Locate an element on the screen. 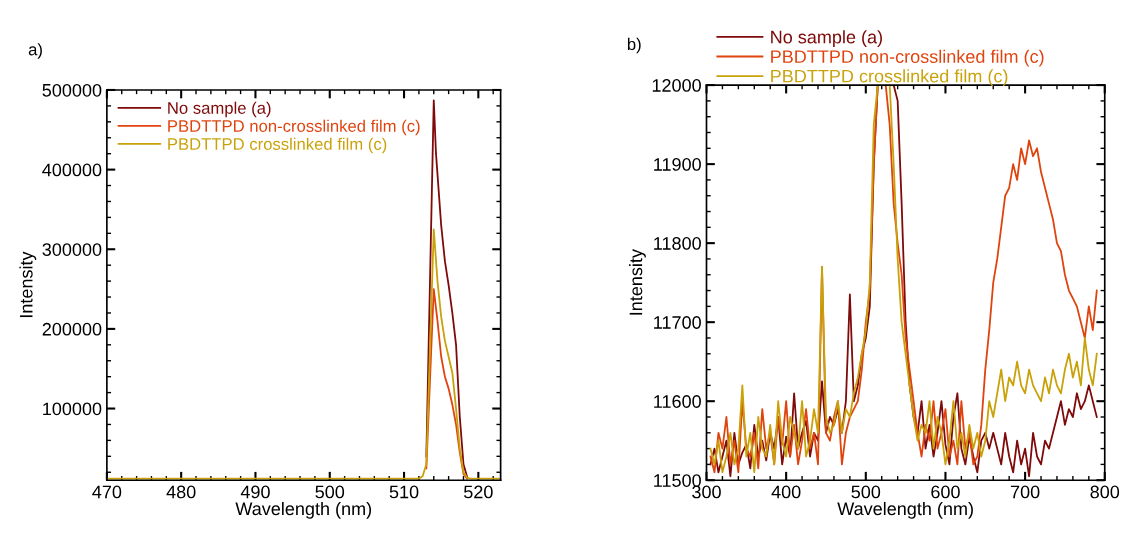  y-tick-label: 11800 is located at coordinates (677, 243).